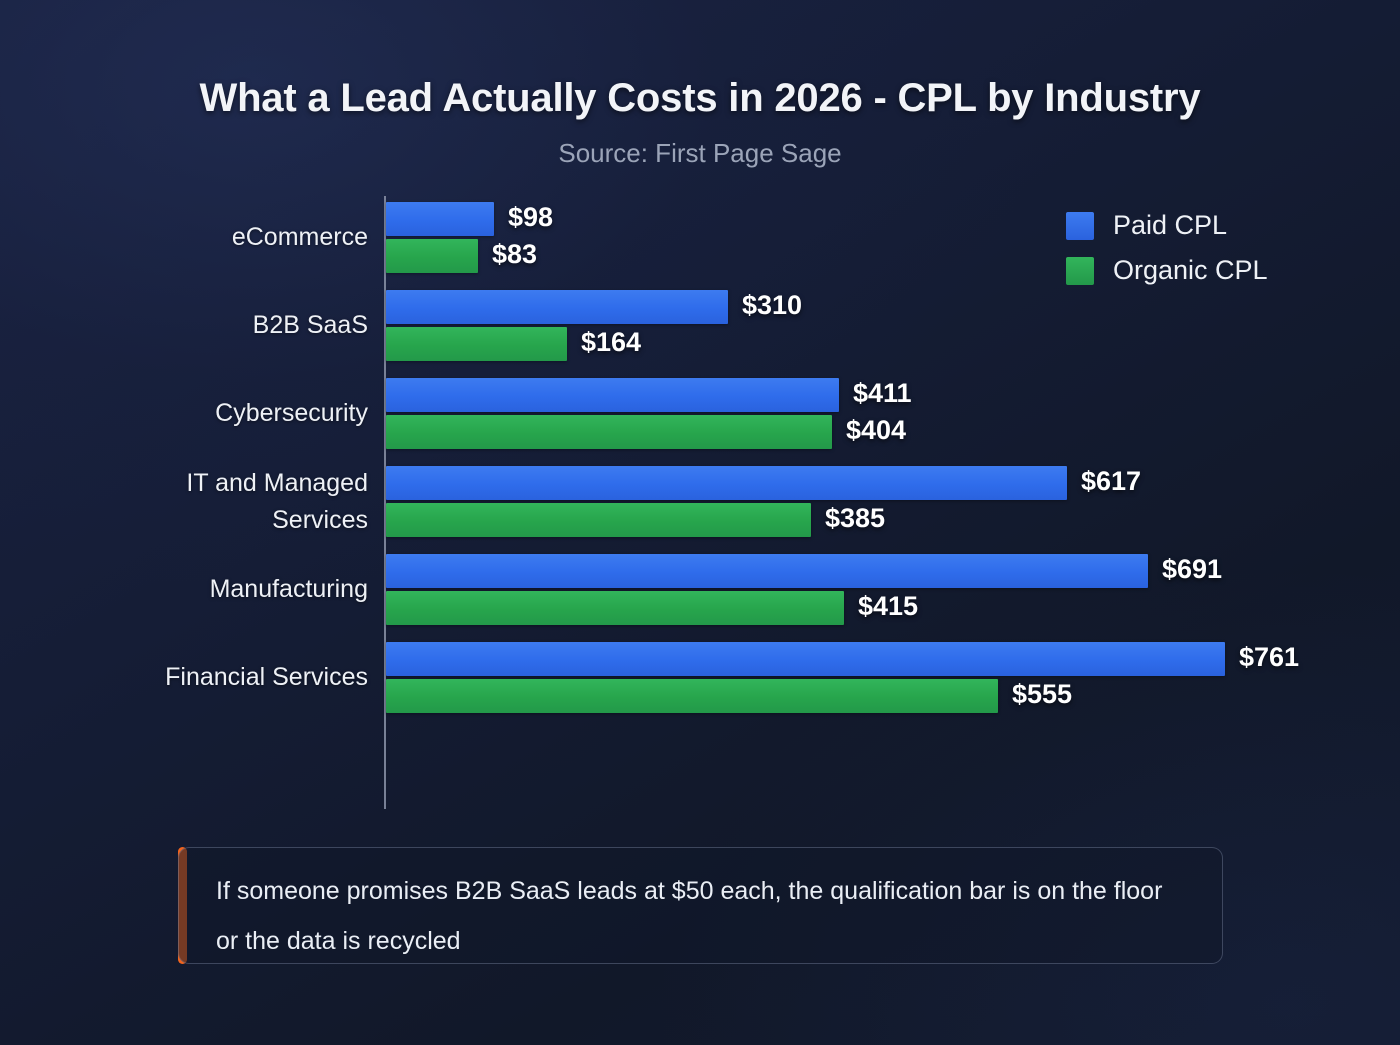 The height and width of the screenshot is (1045, 1400). Describe the element at coordinates (1192, 569) in the screenshot. I see `bar-value-label: $691` at that location.